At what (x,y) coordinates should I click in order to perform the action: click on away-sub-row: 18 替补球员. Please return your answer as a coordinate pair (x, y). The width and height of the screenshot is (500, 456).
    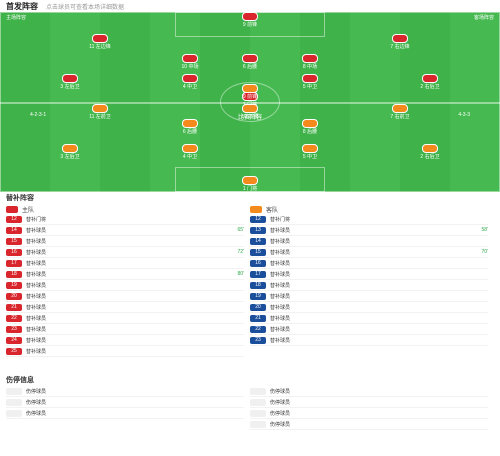
    Looking at the image, I should click on (369, 285).